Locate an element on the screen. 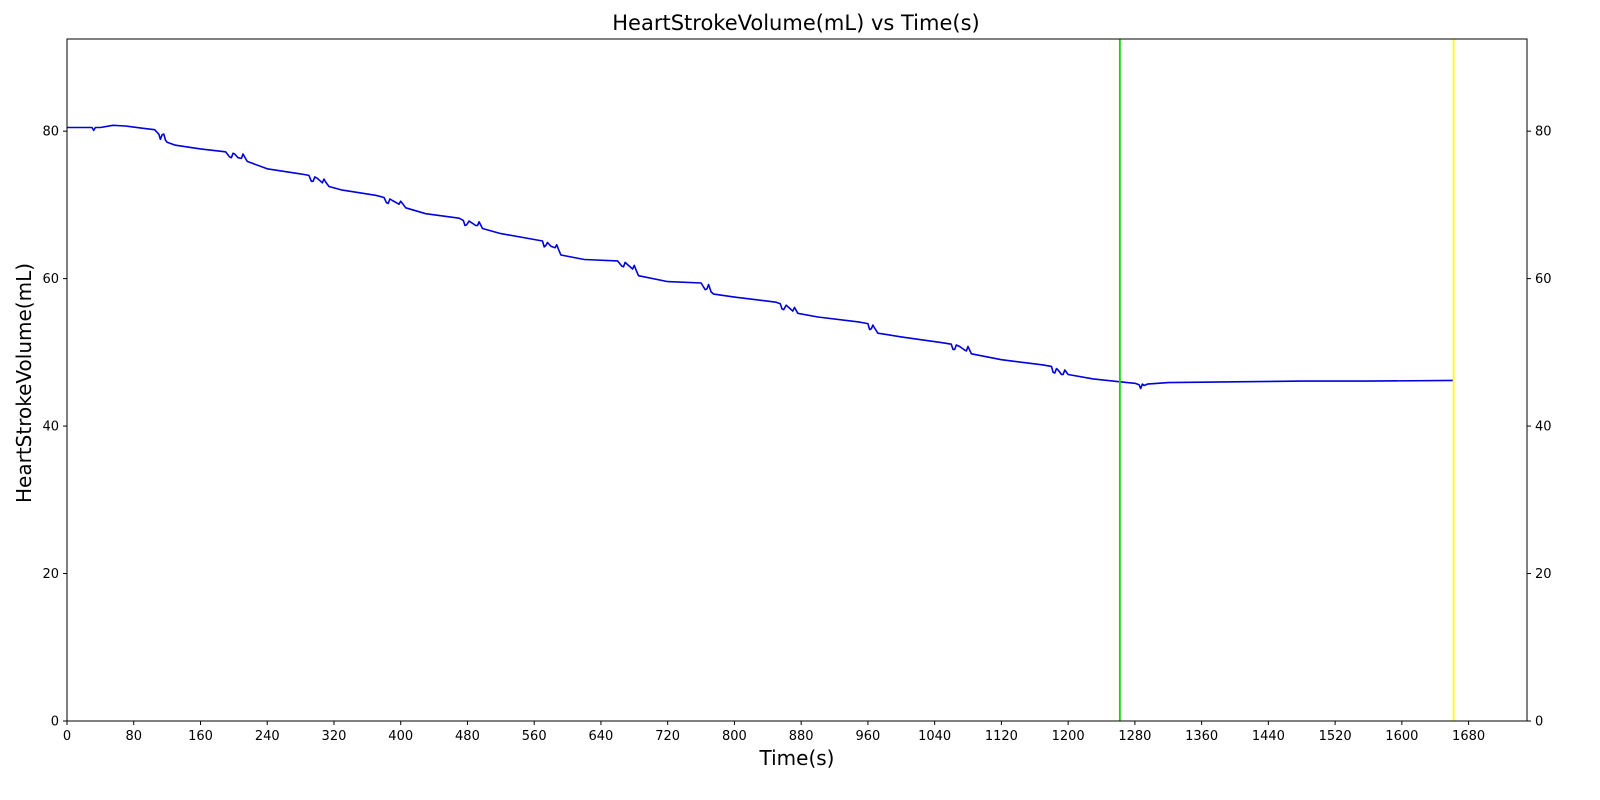 The height and width of the screenshot is (800, 1600). x-tick-label: 240 is located at coordinates (267, 736).